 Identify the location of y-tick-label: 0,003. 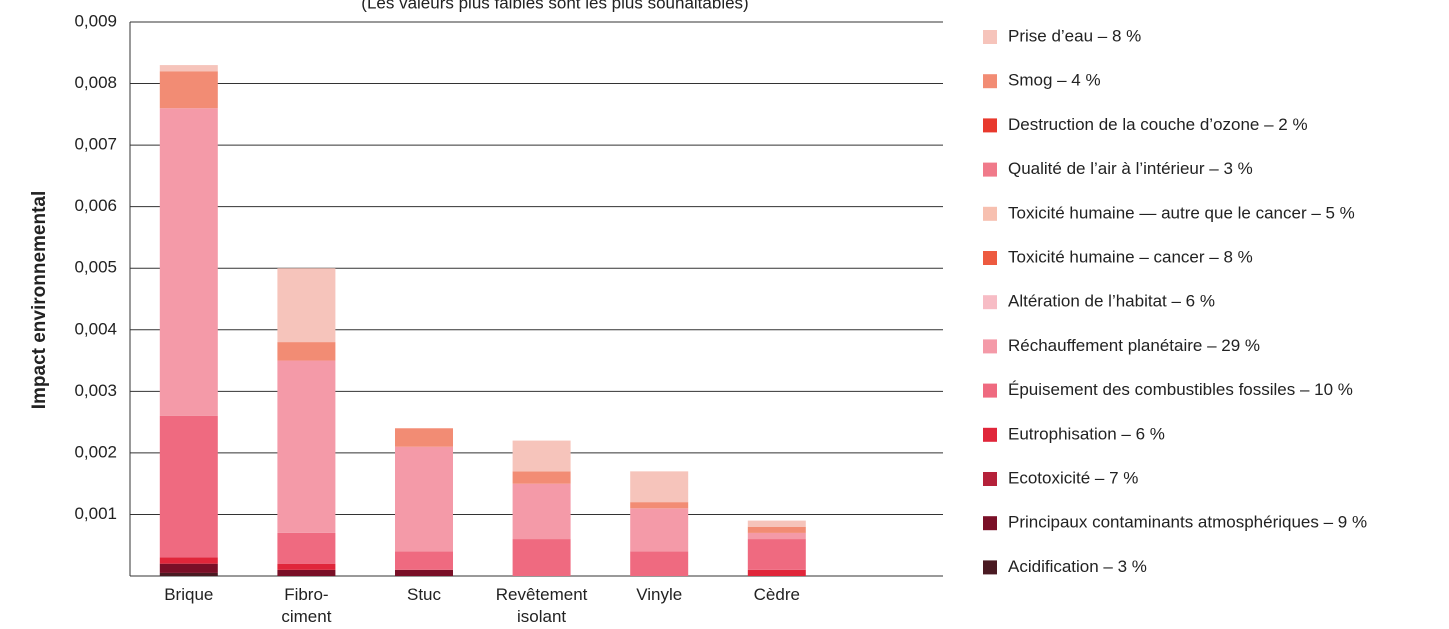
(95, 390).